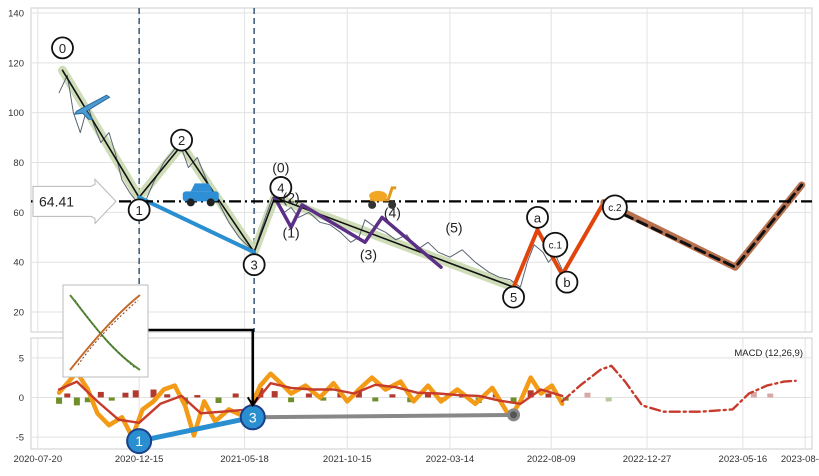  Describe the element at coordinates (18, 213) in the screenshot. I see `price-y-tick-label: 60` at that location.